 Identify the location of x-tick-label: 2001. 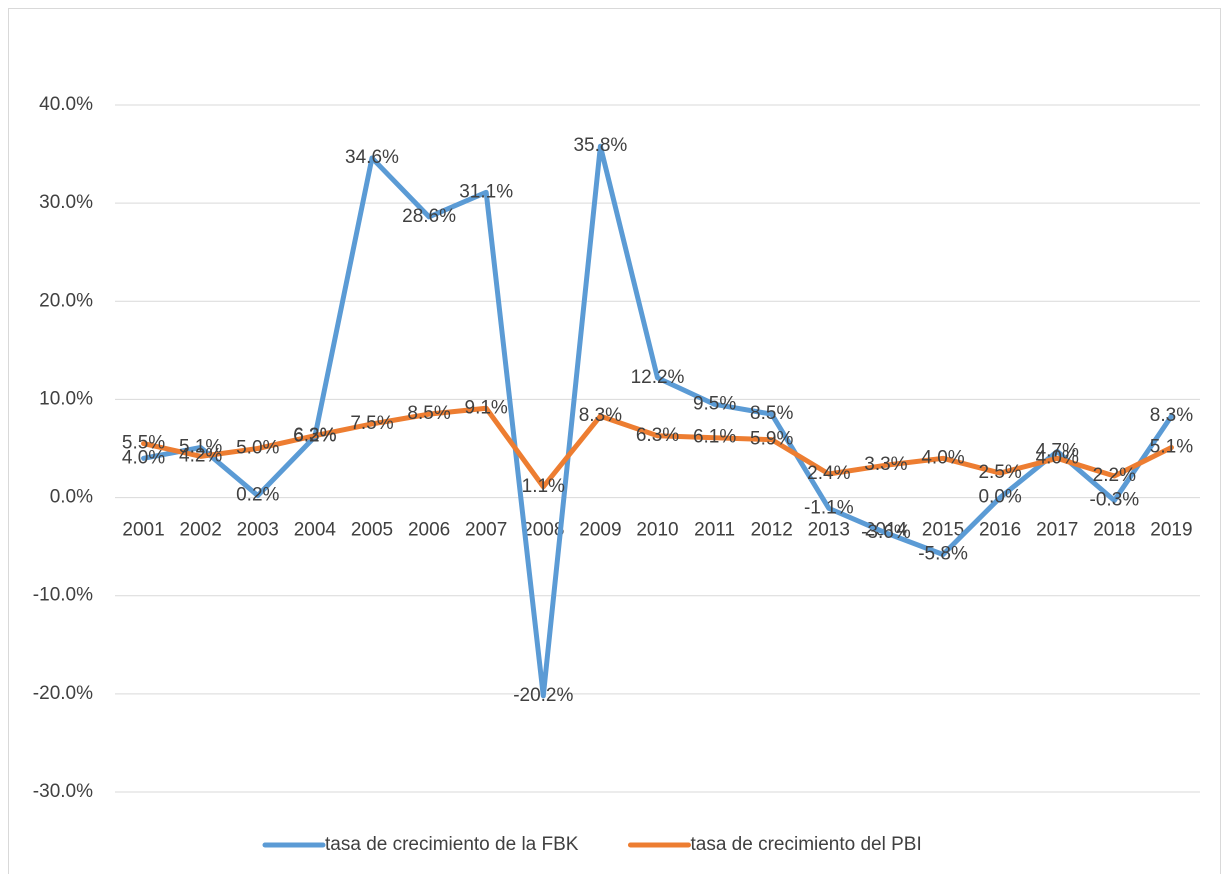
(143, 530).